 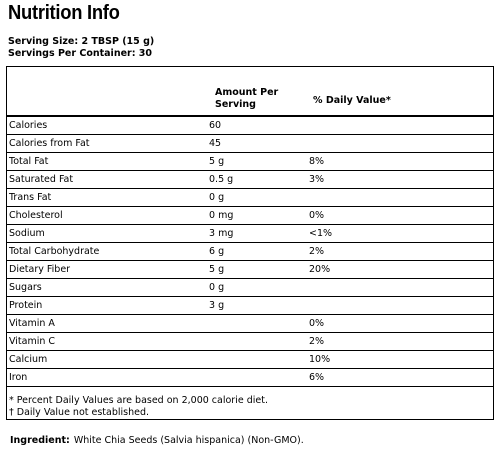 I want to click on table-row: Calories from Fat 45, so click(x=250, y=144).